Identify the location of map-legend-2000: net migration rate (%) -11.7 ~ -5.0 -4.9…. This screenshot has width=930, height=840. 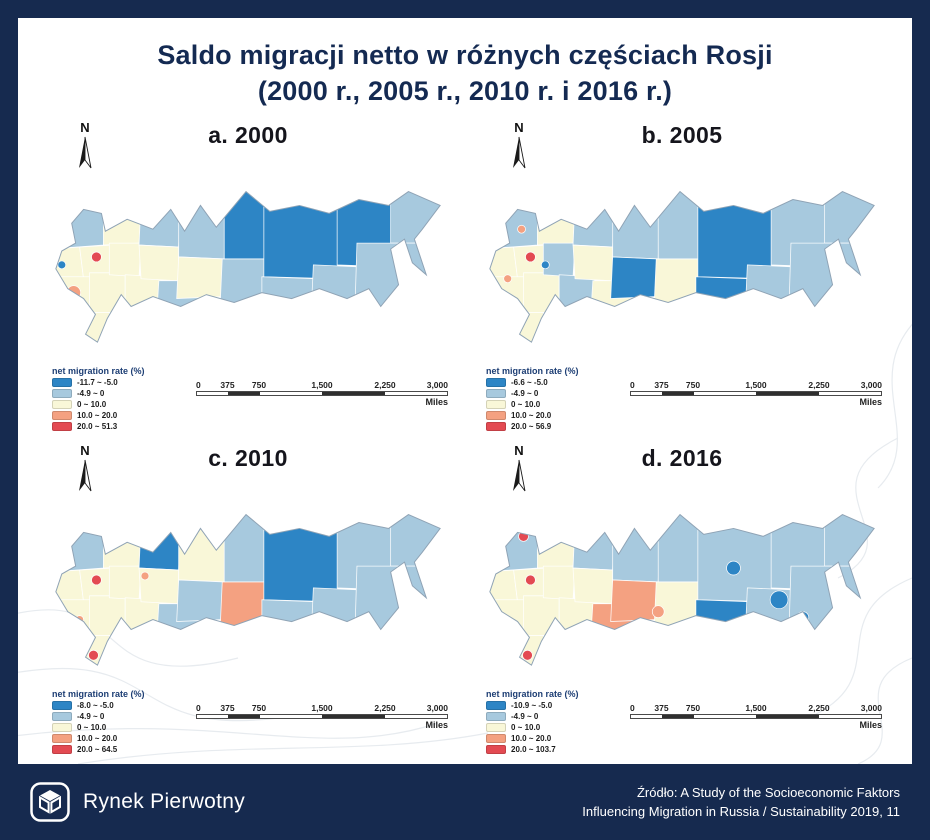
(98, 398).